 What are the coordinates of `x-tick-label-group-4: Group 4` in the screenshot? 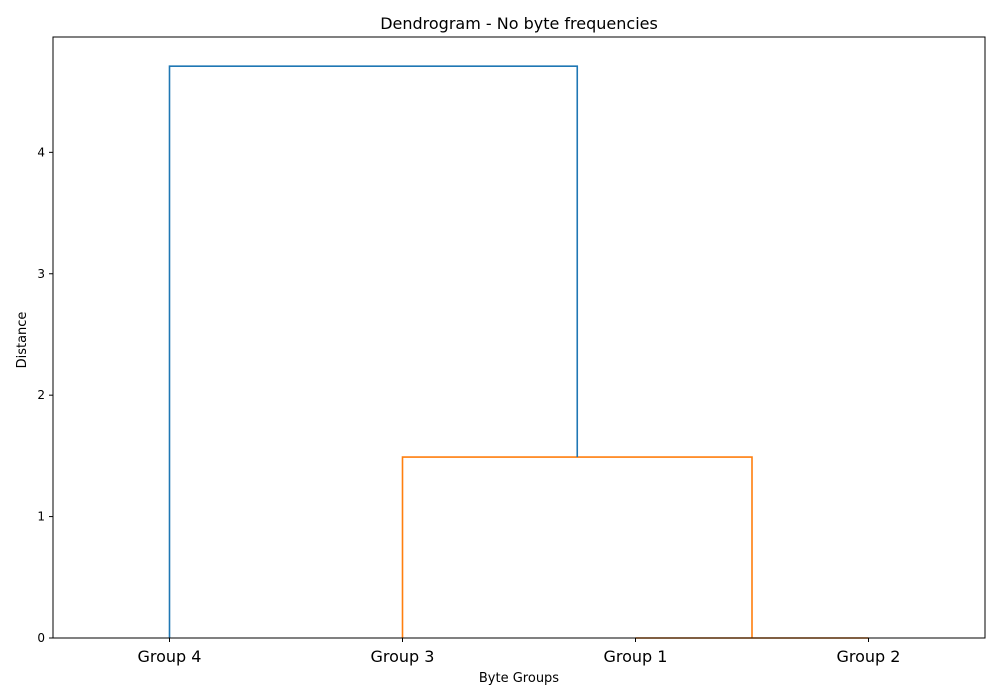 It's located at (170, 656).